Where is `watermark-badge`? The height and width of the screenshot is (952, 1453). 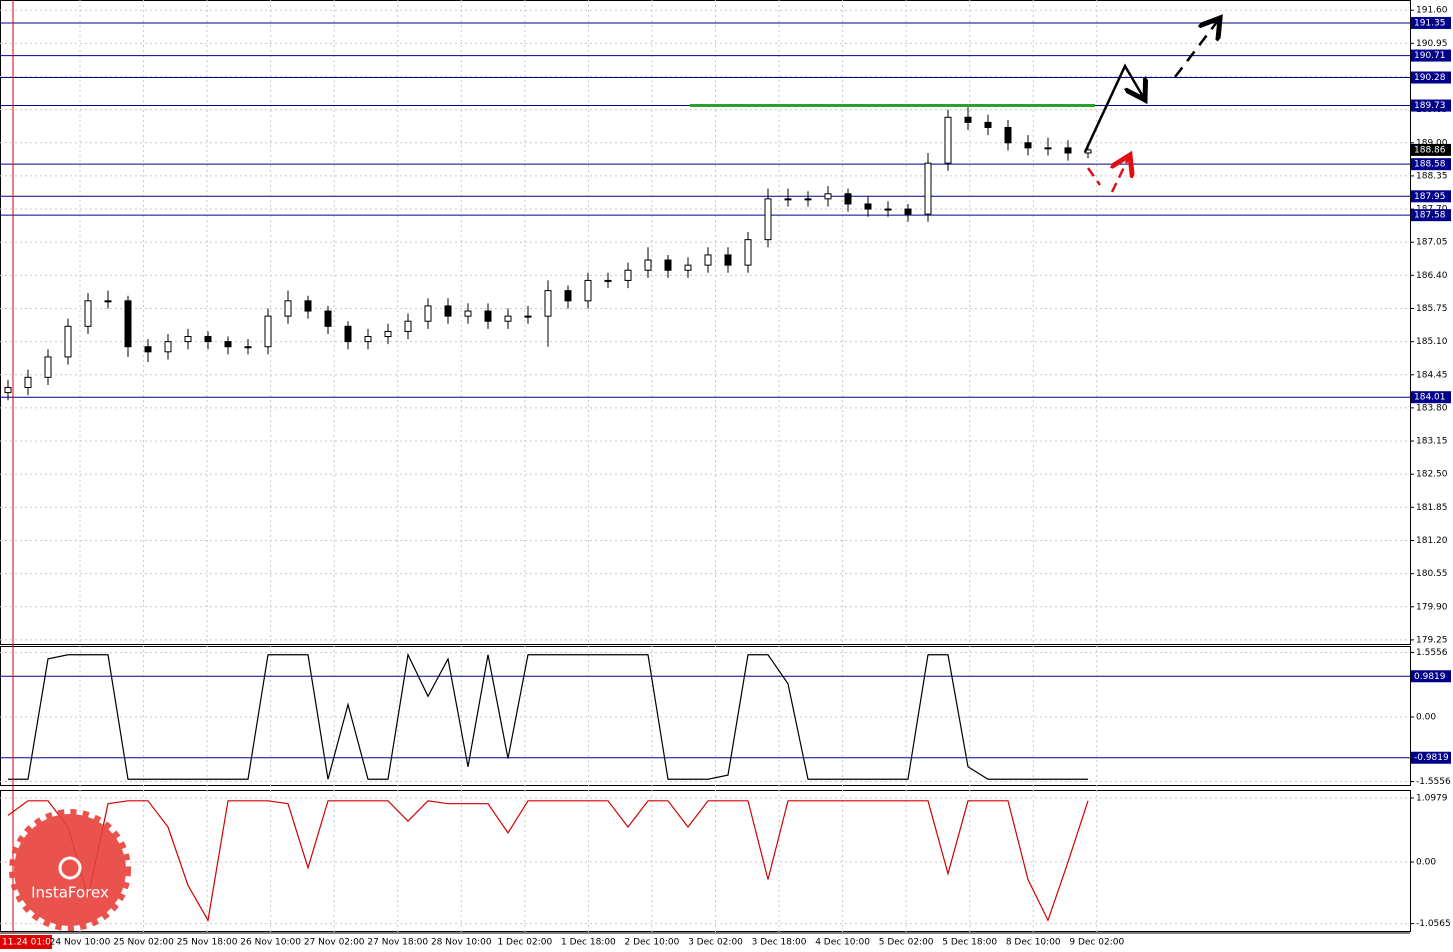 watermark-badge is located at coordinates (70, 870).